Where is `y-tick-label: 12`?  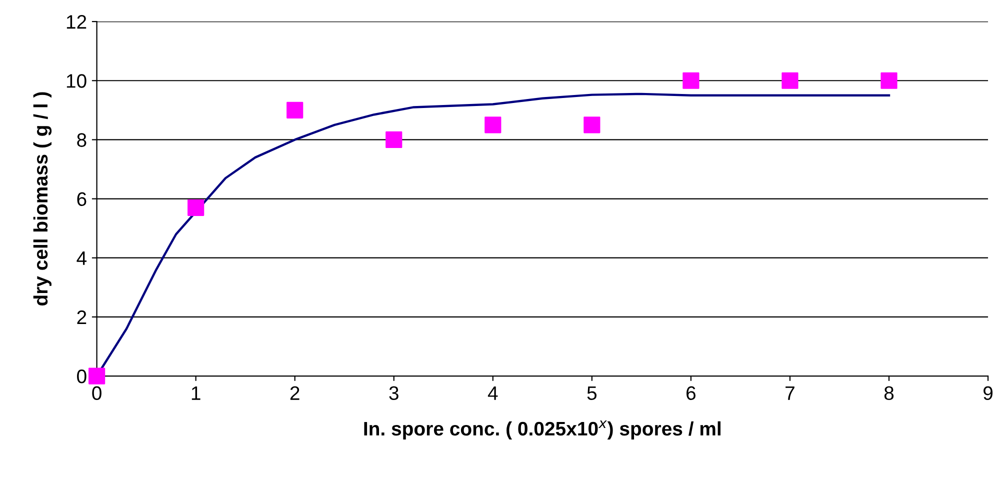 y-tick-label: 12 is located at coordinates (76, 22).